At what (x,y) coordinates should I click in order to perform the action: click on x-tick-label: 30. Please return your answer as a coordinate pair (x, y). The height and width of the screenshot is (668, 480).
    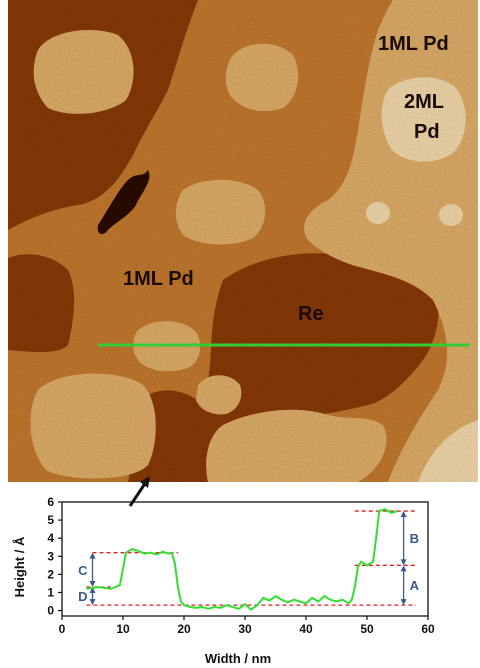
    Looking at the image, I should click on (245, 629).